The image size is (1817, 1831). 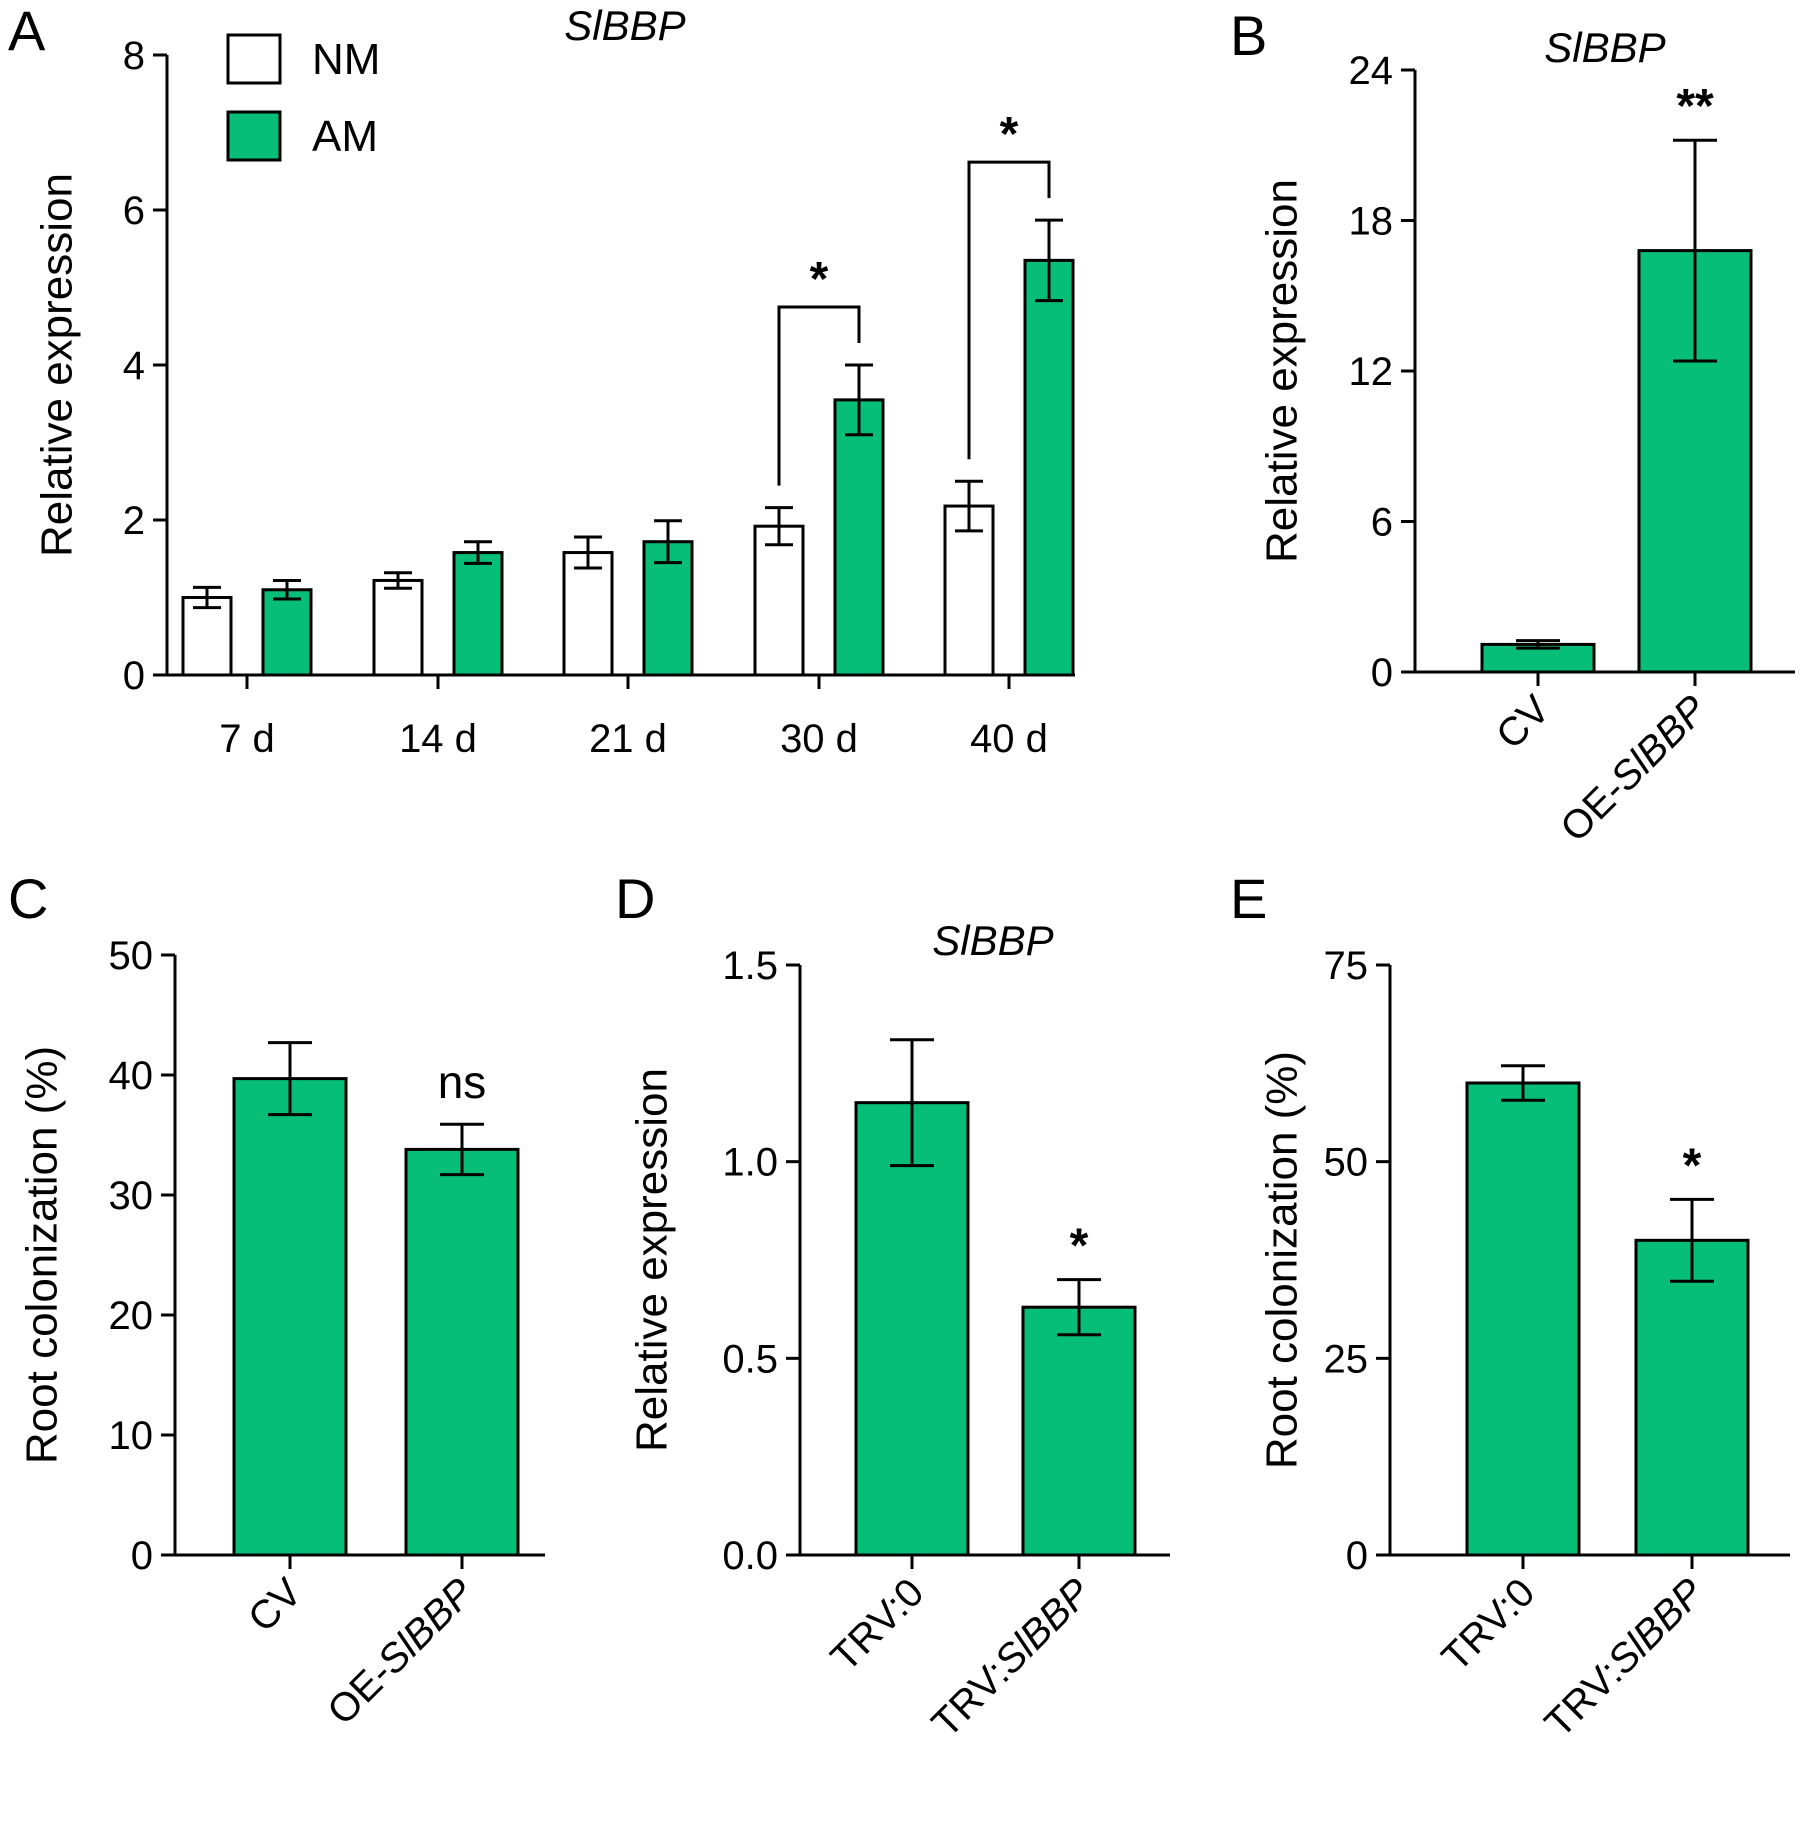 I want to click on x-tick-label: 7 d, so click(x=247, y=739).